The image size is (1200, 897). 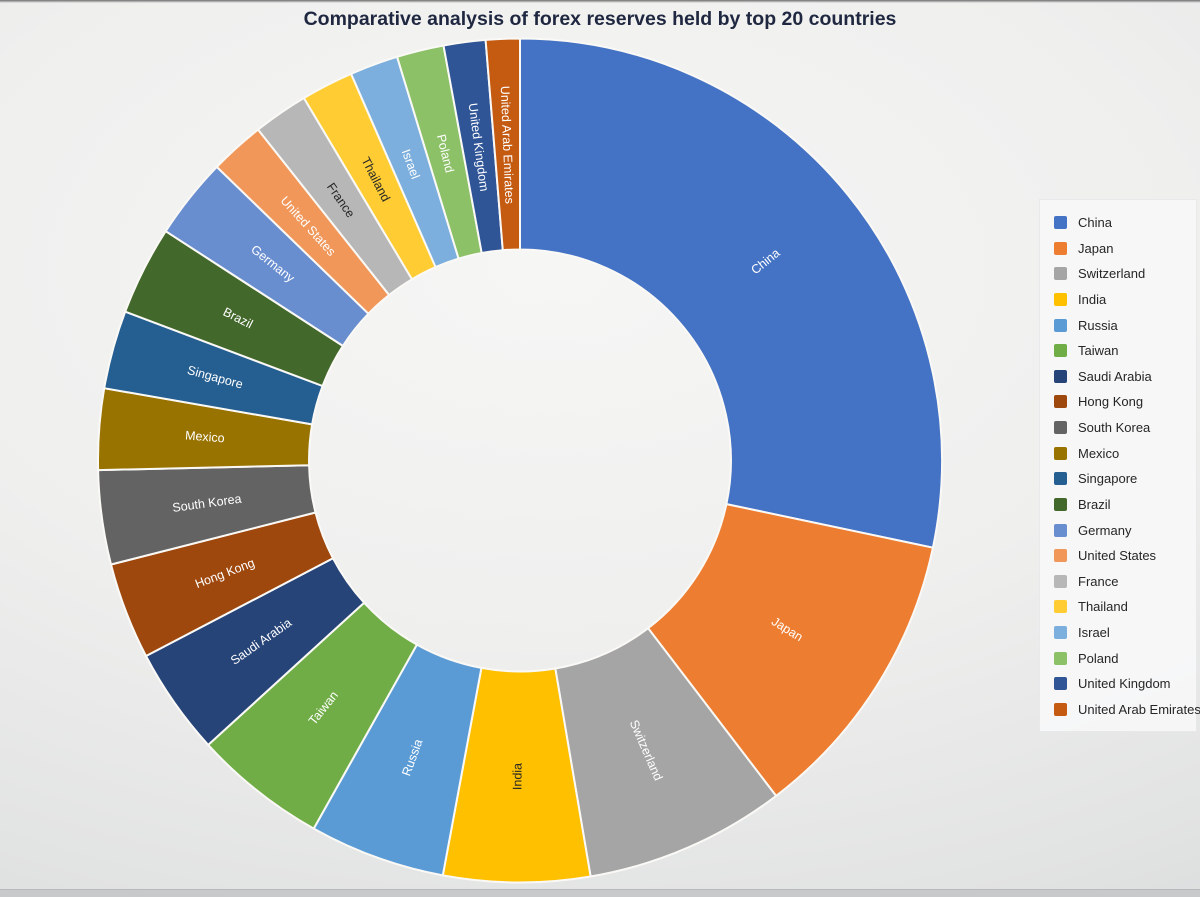 I want to click on legend-label: Japan, so click(x=1096, y=248).